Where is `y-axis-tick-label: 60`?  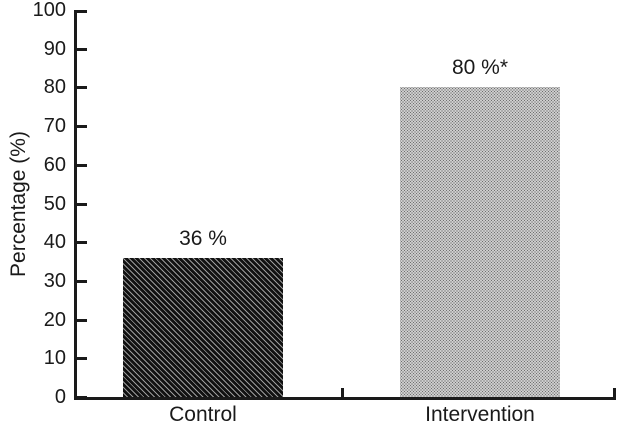 y-axis-tick-label: 60 is located at coordinates (54, 165).